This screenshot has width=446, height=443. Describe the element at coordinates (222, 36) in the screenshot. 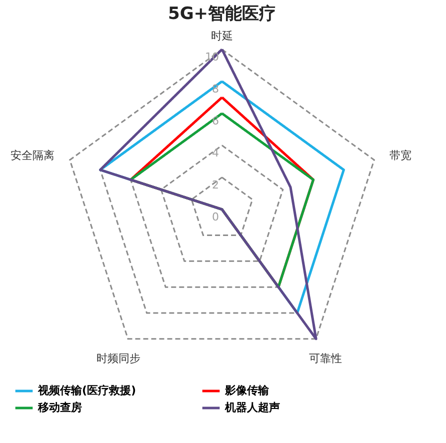

I see `spoke-label: 时延` at that location.